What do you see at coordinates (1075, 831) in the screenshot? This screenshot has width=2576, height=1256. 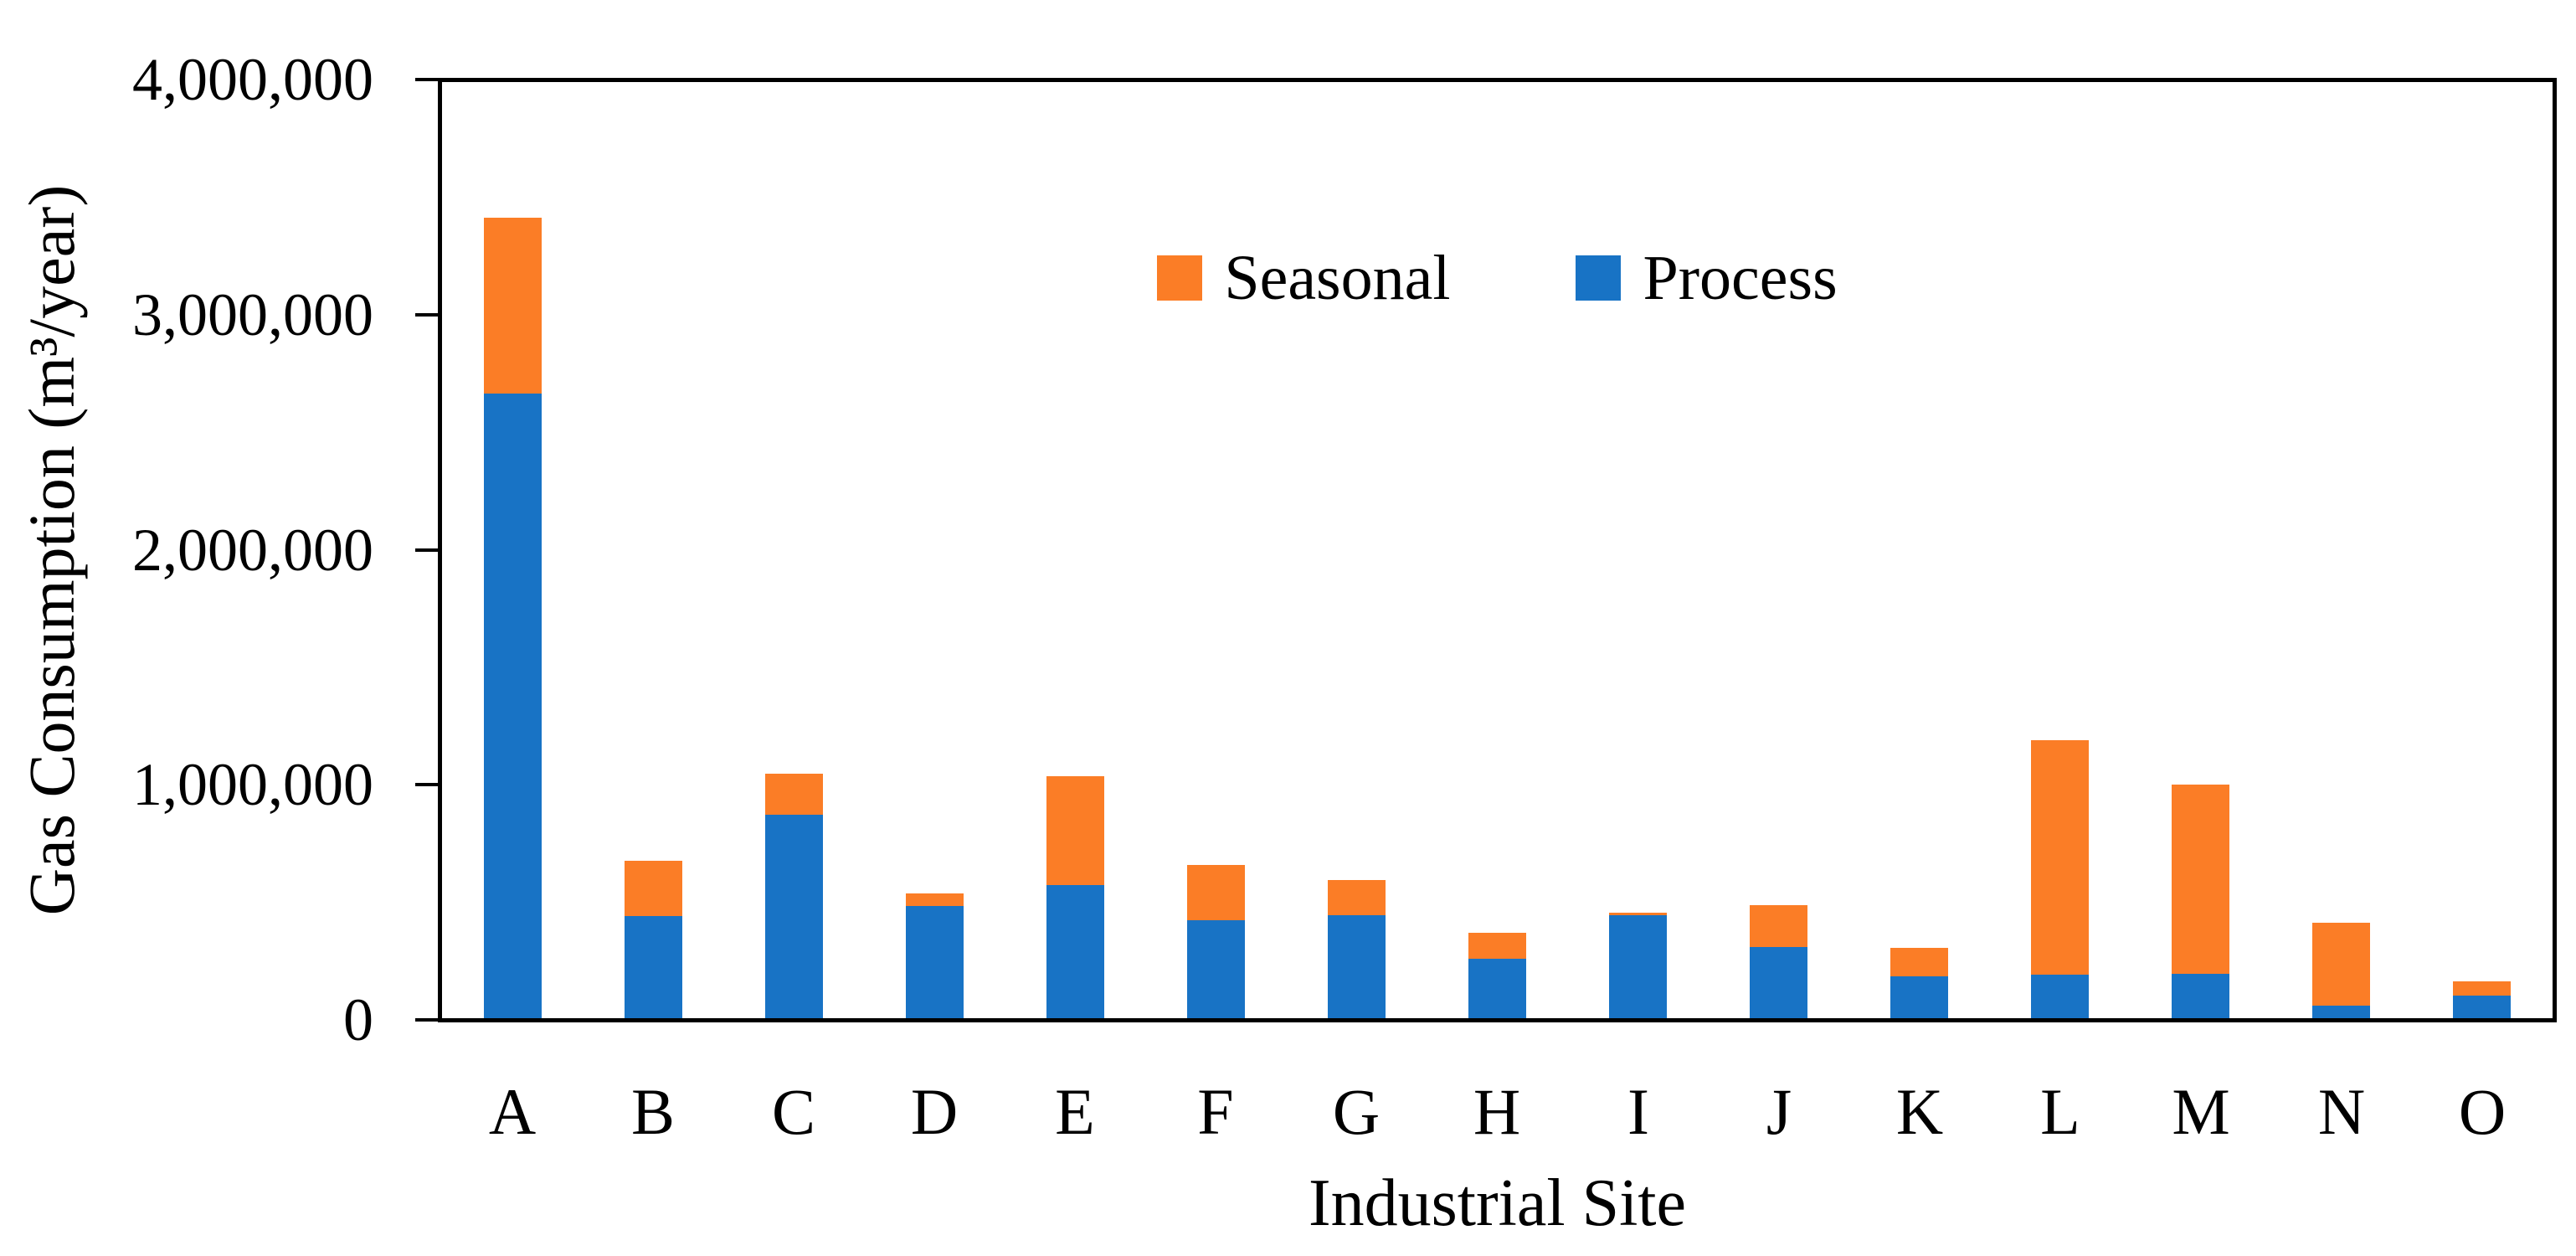 I see `bar-E-seasonal-segment` at bounding box center [1075, 831].